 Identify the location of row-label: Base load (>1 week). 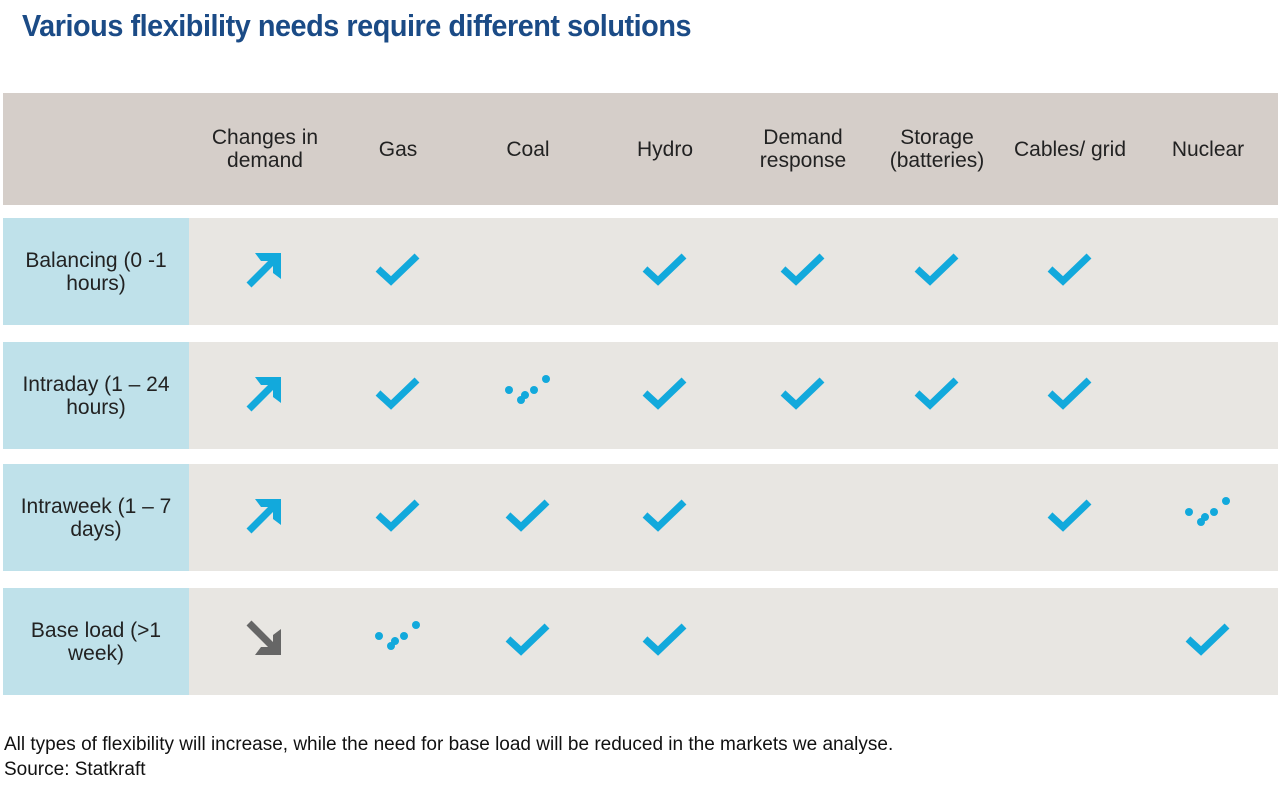
(96, 641).